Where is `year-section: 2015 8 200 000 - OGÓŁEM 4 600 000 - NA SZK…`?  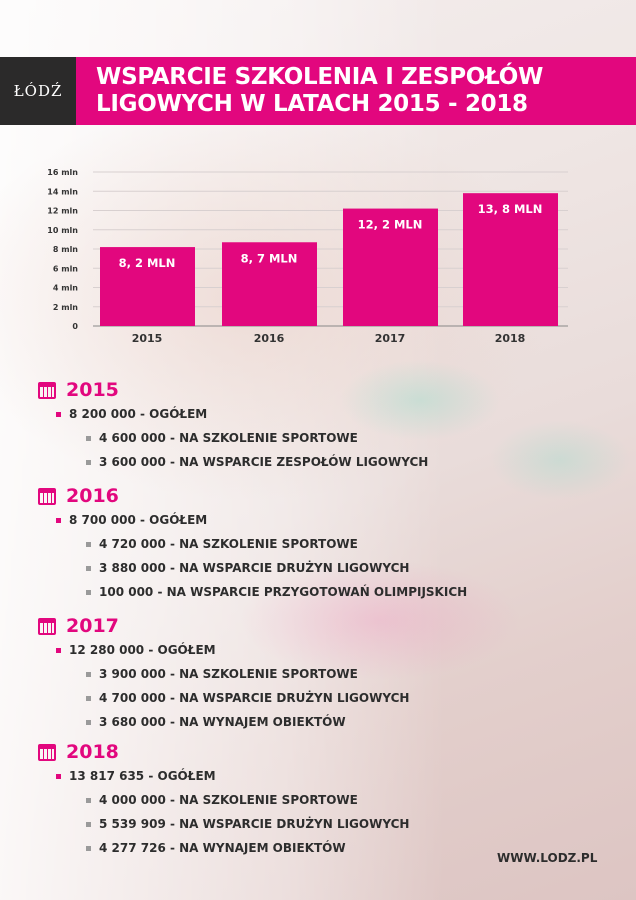 year-section: 2015 8 200 000 - OGÓŁEM 4 600 000 - NA SZK… is located at coordinates (233, 426).